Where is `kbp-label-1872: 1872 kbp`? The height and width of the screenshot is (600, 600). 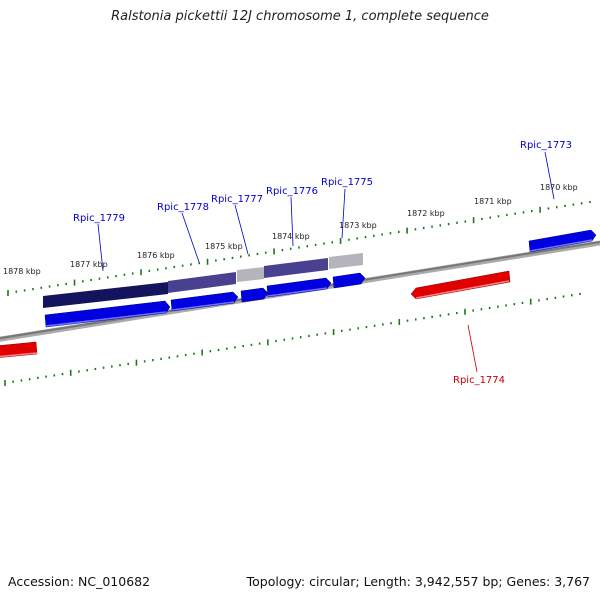
kbp-label-1872: 1872 kbp is located at coordinates (426, 213).